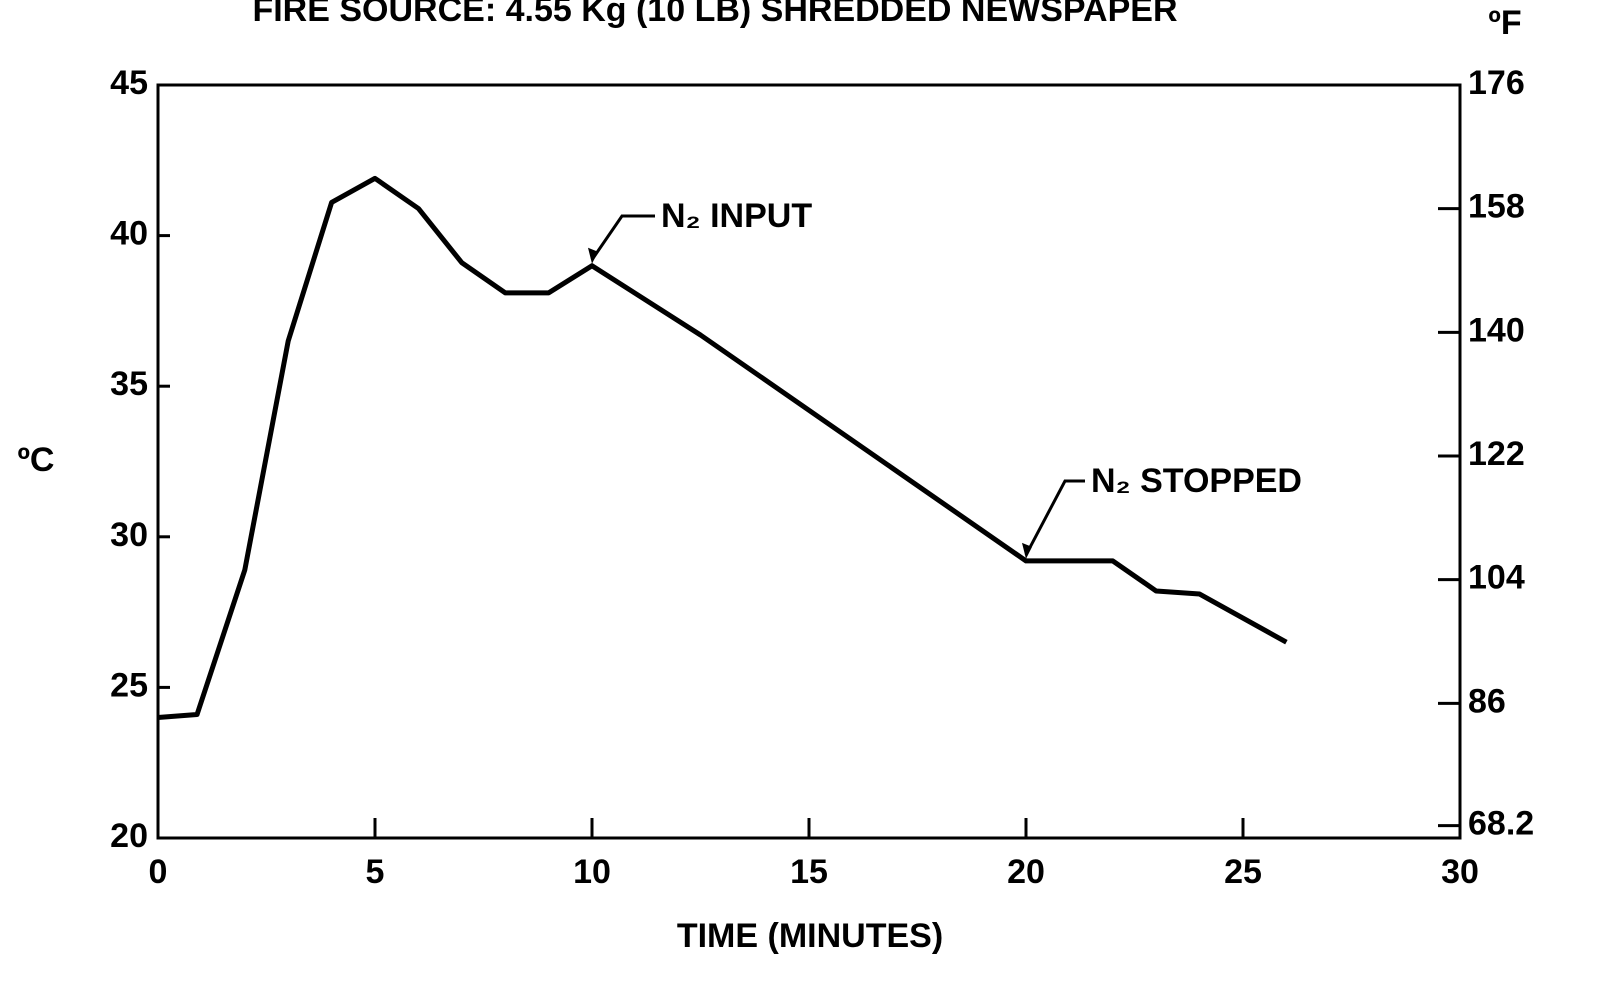 This screenshot has width=1621, height=989. What do you see at coordinates (1504, 23) in the screenshot?
I see `y2-axis-label: ºF` at bounding box center [1504, 23].